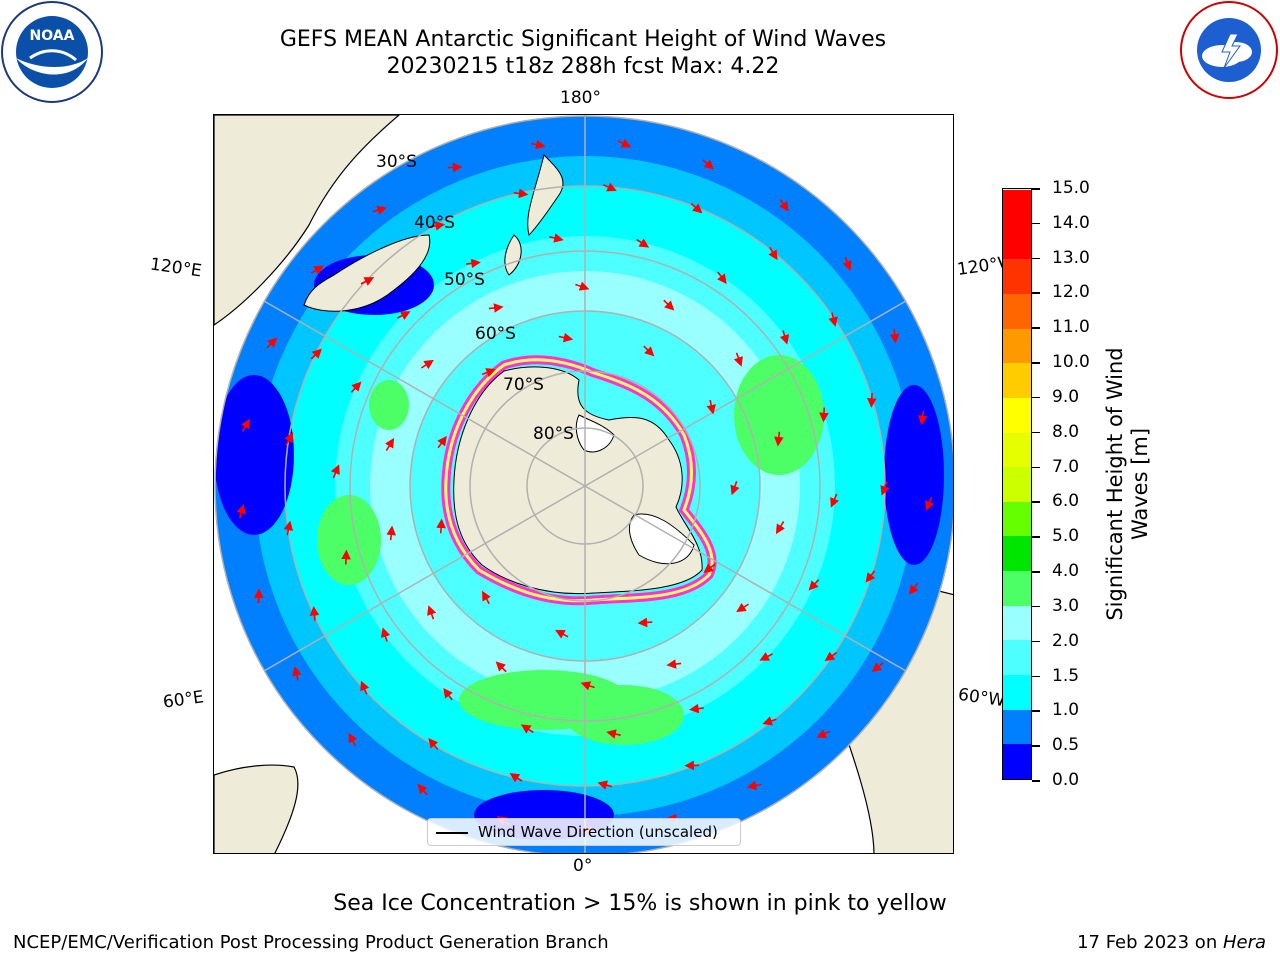  What do you see at coordinates (1229, 50) in the screenshot?
I see `nws-logo` at bounding box center [1229, 50].